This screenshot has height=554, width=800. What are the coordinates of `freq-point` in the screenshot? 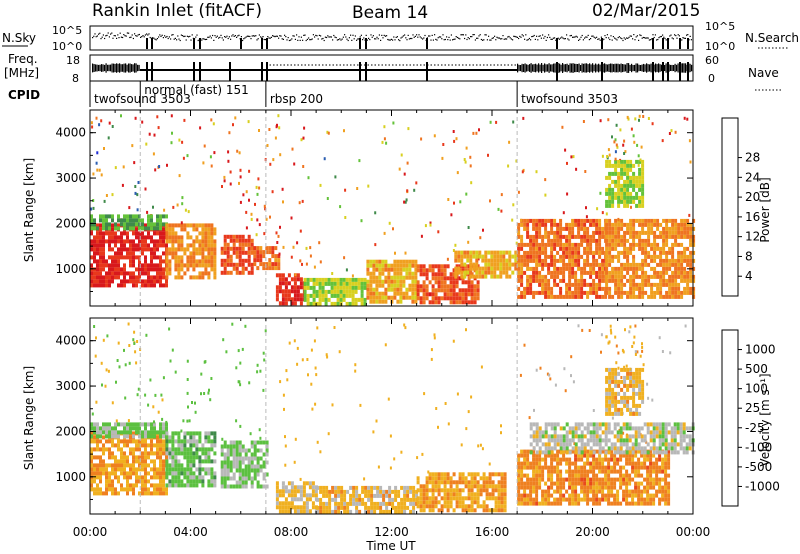 It's located at (576, 68).